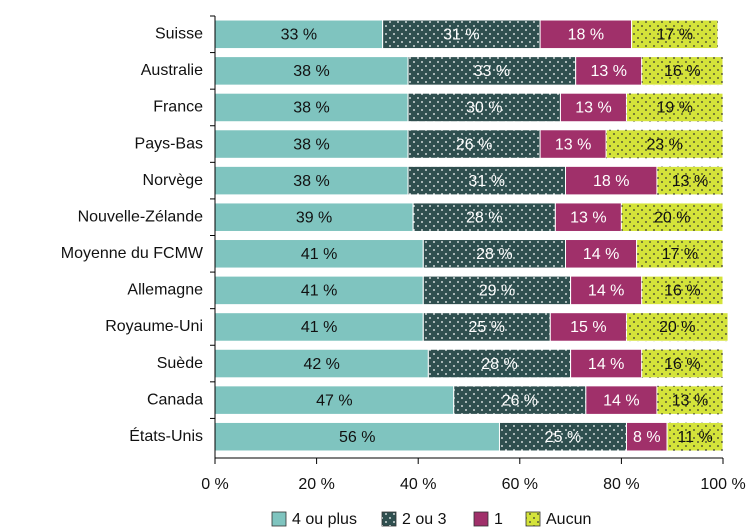  I want to click on category-label: Moyenne du FCMW, so click(132, 253).